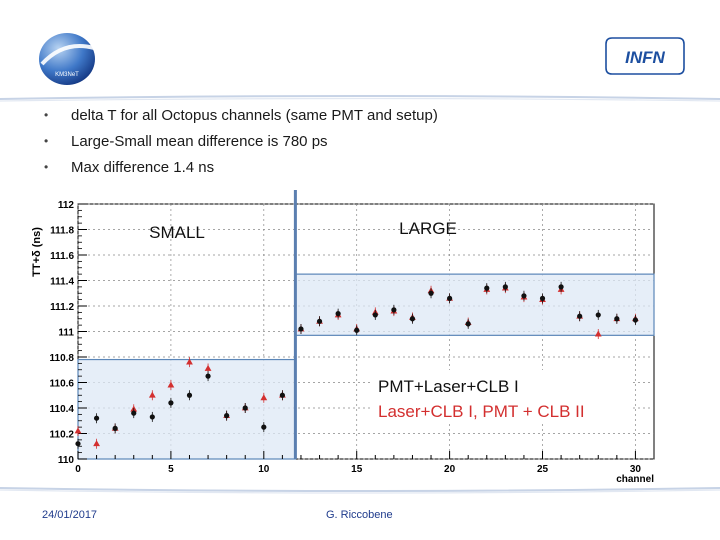  I want to click on header-rule, so click(360, 98).